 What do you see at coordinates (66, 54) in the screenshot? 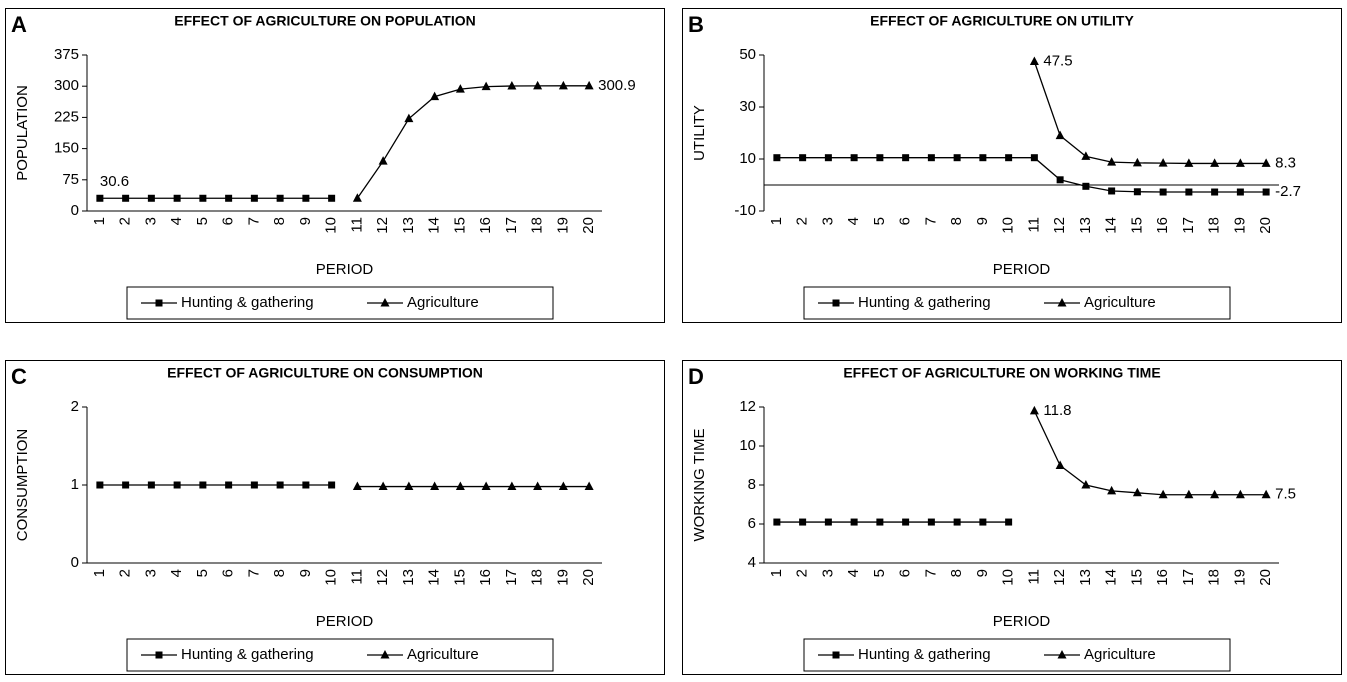
I see `y-tick-label: 375` at bounding box center [66, 54].